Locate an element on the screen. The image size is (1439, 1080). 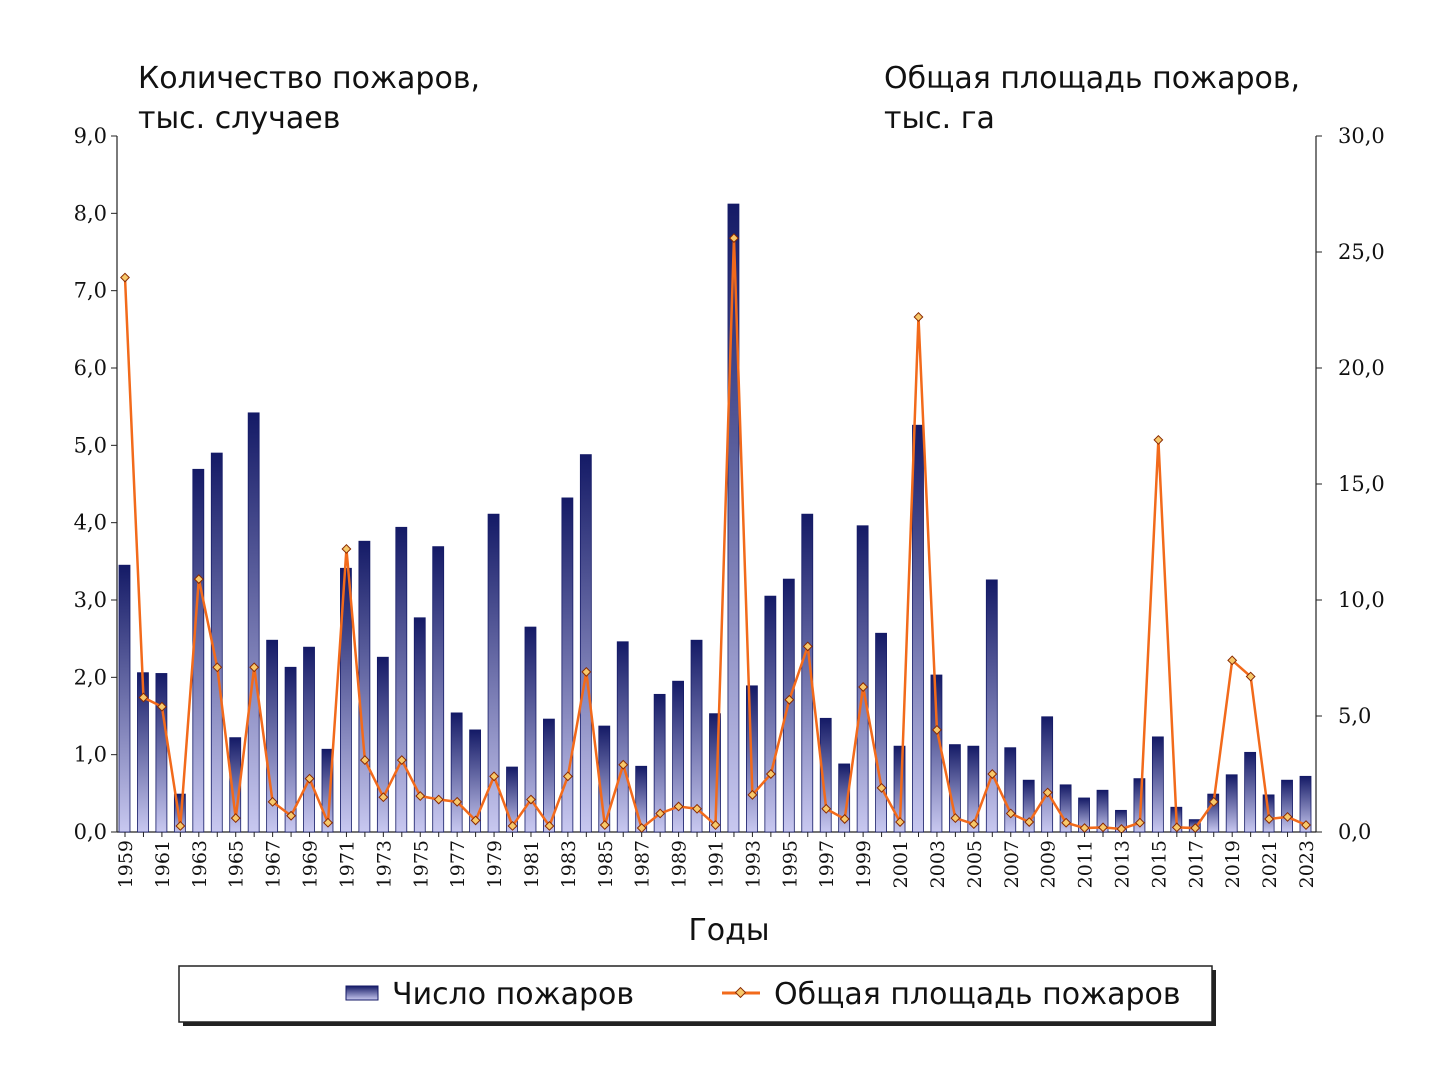
area-point-2010 is located at coordinates (1066, 822).